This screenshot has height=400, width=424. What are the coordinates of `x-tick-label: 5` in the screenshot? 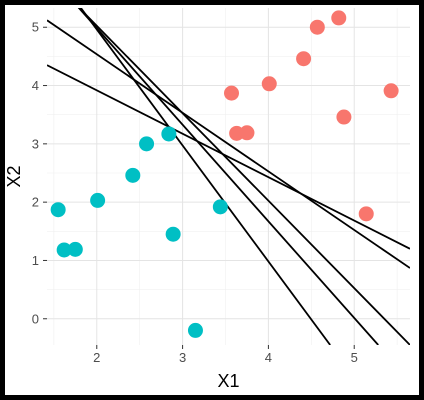 It's located at (354, 357).